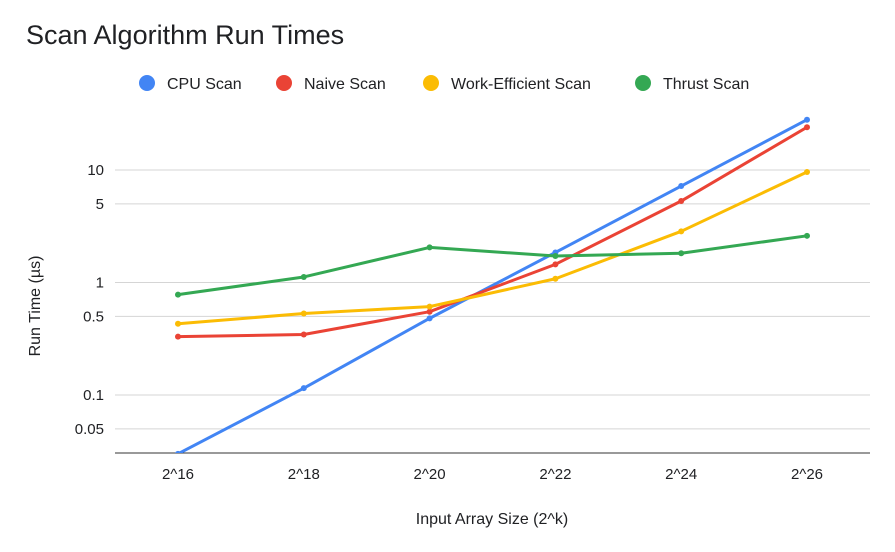  What do you see at coordinates (430, 474) in the screenshot?
I see `x-tick-label: 2^20` at bounding box center [430, 474].